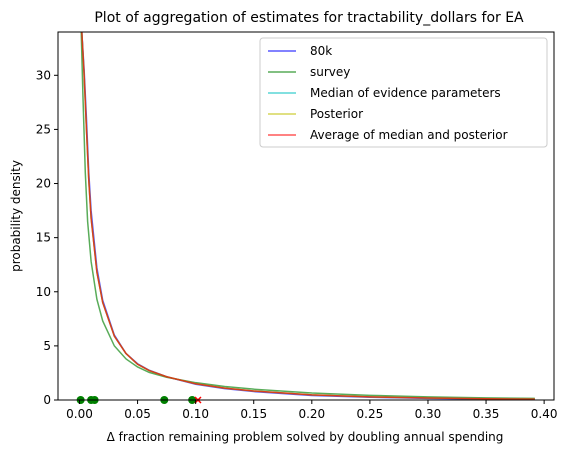 The height and width of the screenshot is (453, 571). I want to click on x-tick-label: 0.15, so click(253, 414).